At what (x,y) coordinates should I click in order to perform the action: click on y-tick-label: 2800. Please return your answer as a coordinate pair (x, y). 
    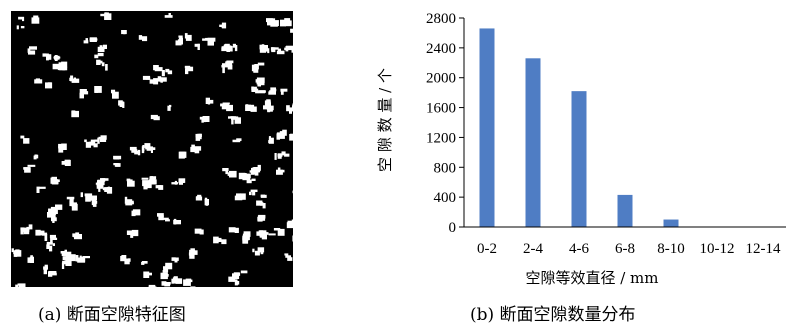
    Looking at the image, I should click on (441, 19).